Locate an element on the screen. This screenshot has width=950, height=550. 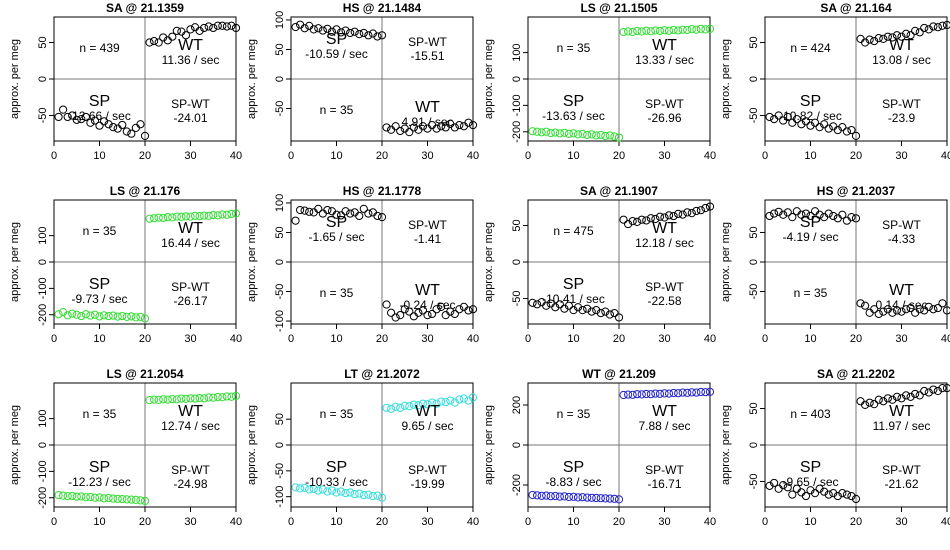
wt-label: WT is located at coordinates (901, 45).